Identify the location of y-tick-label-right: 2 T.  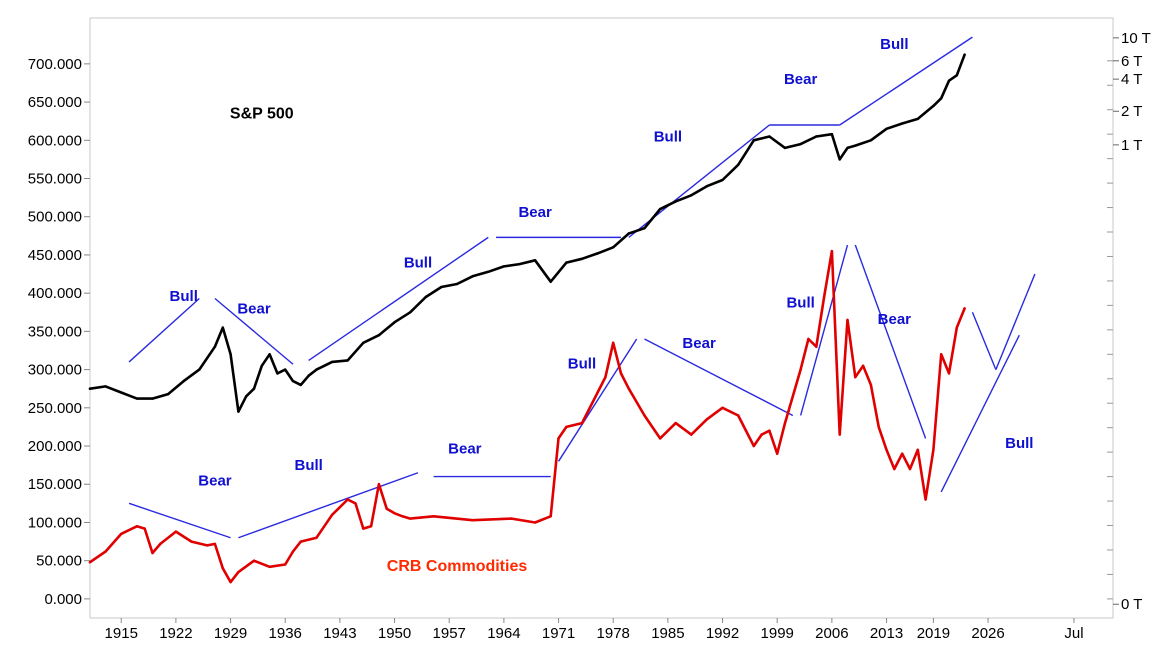
(1131, 111).